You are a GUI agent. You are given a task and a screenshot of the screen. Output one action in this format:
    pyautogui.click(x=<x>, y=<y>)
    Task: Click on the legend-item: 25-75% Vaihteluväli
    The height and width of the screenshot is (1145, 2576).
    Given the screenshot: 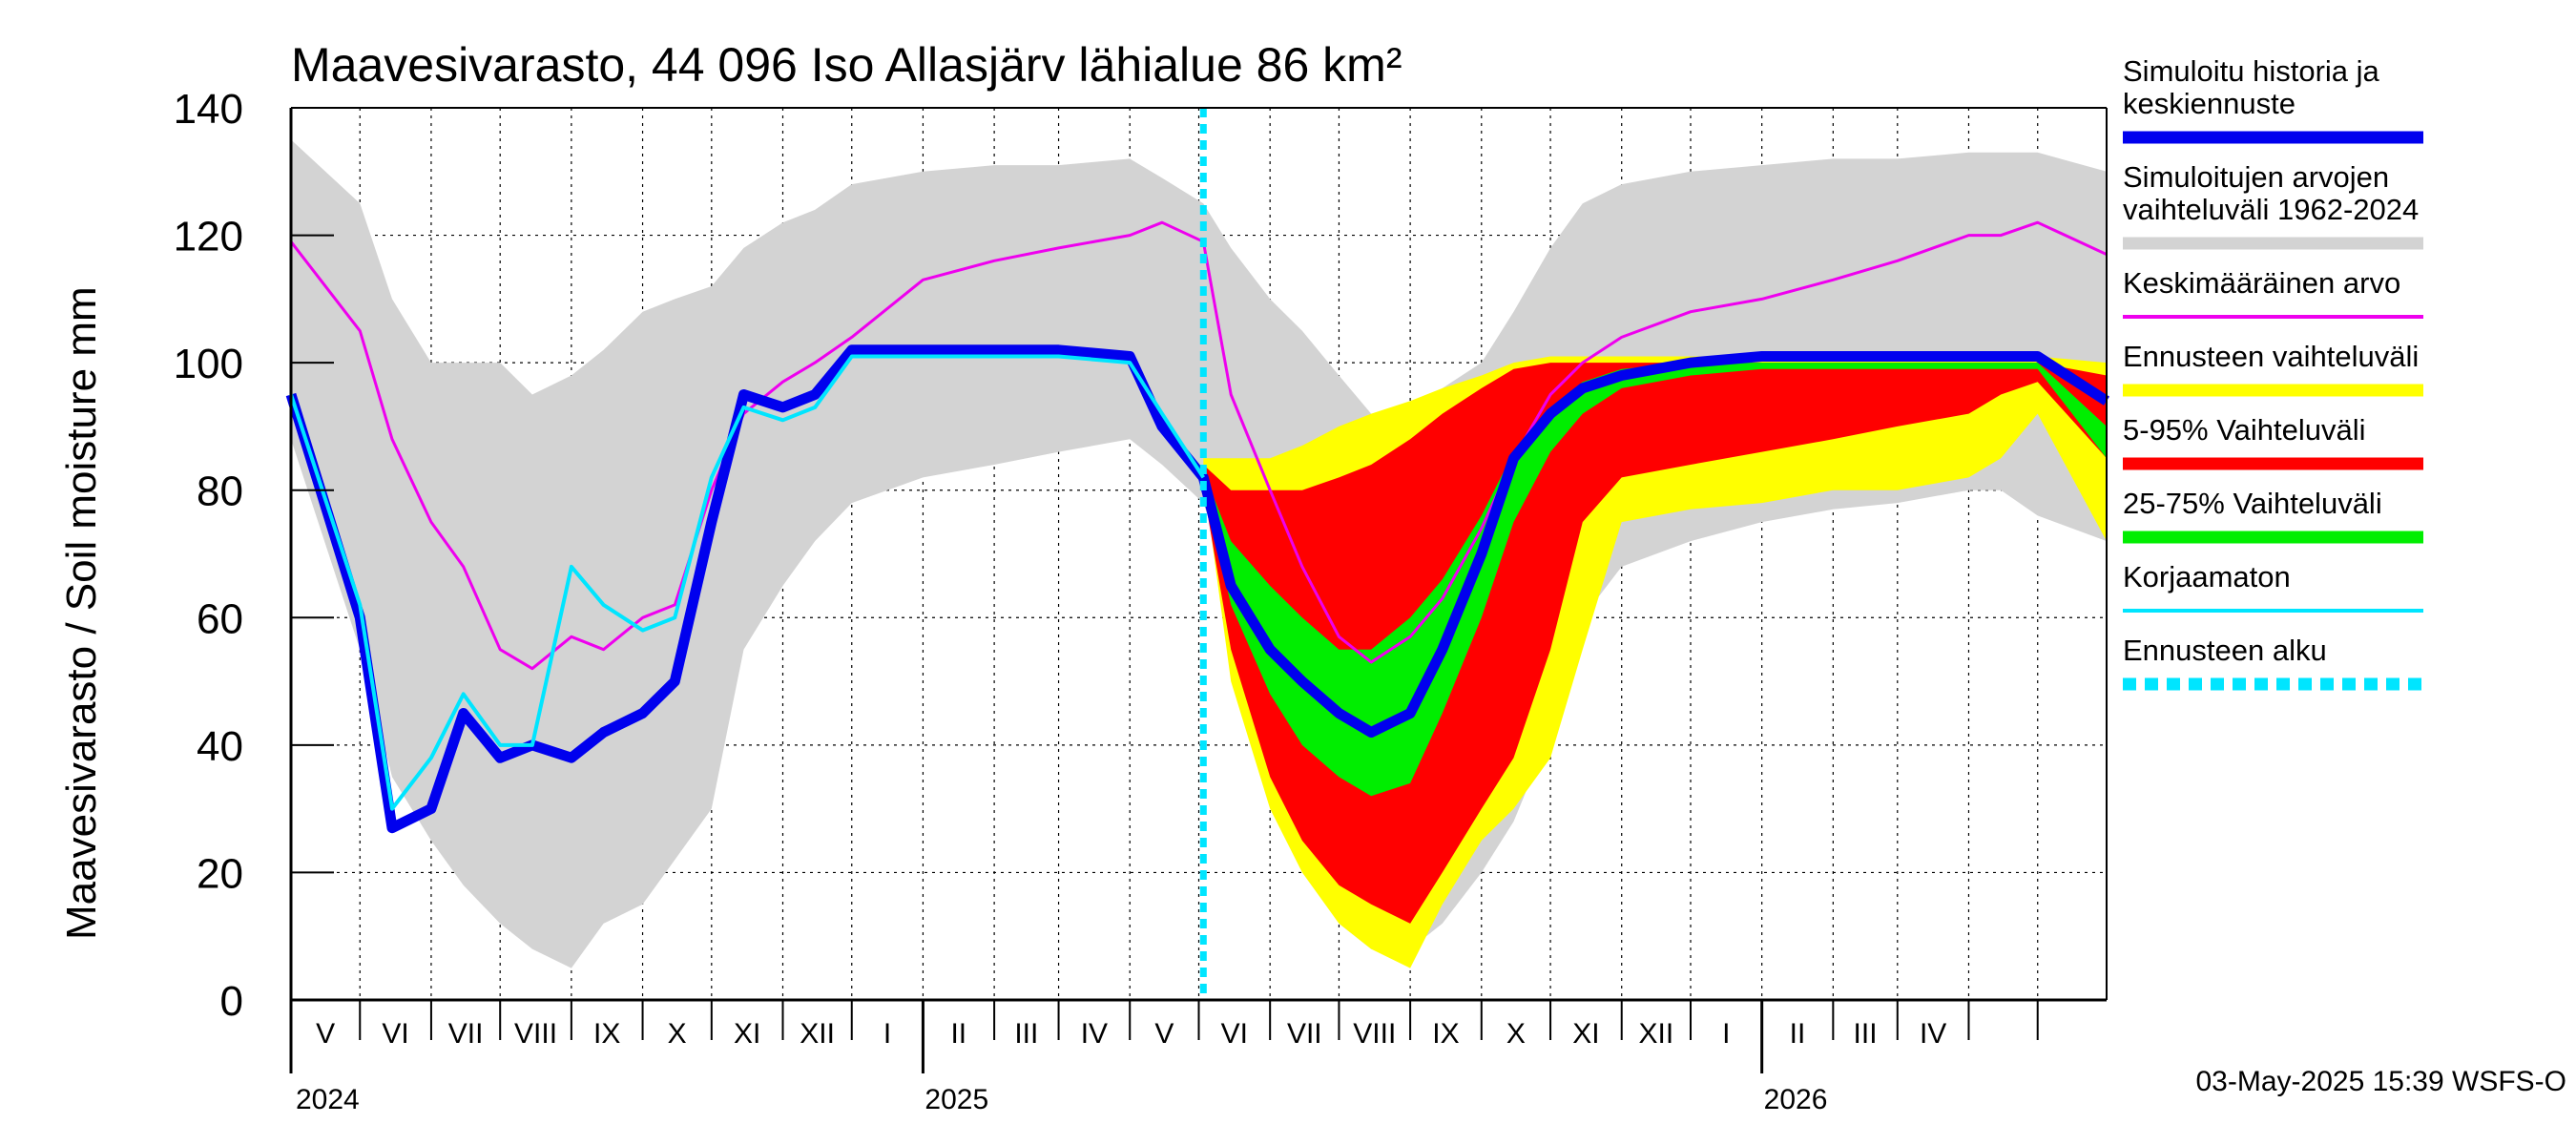 What is the action you would take?
    pyautogui.click(x=2273, y=516)
    